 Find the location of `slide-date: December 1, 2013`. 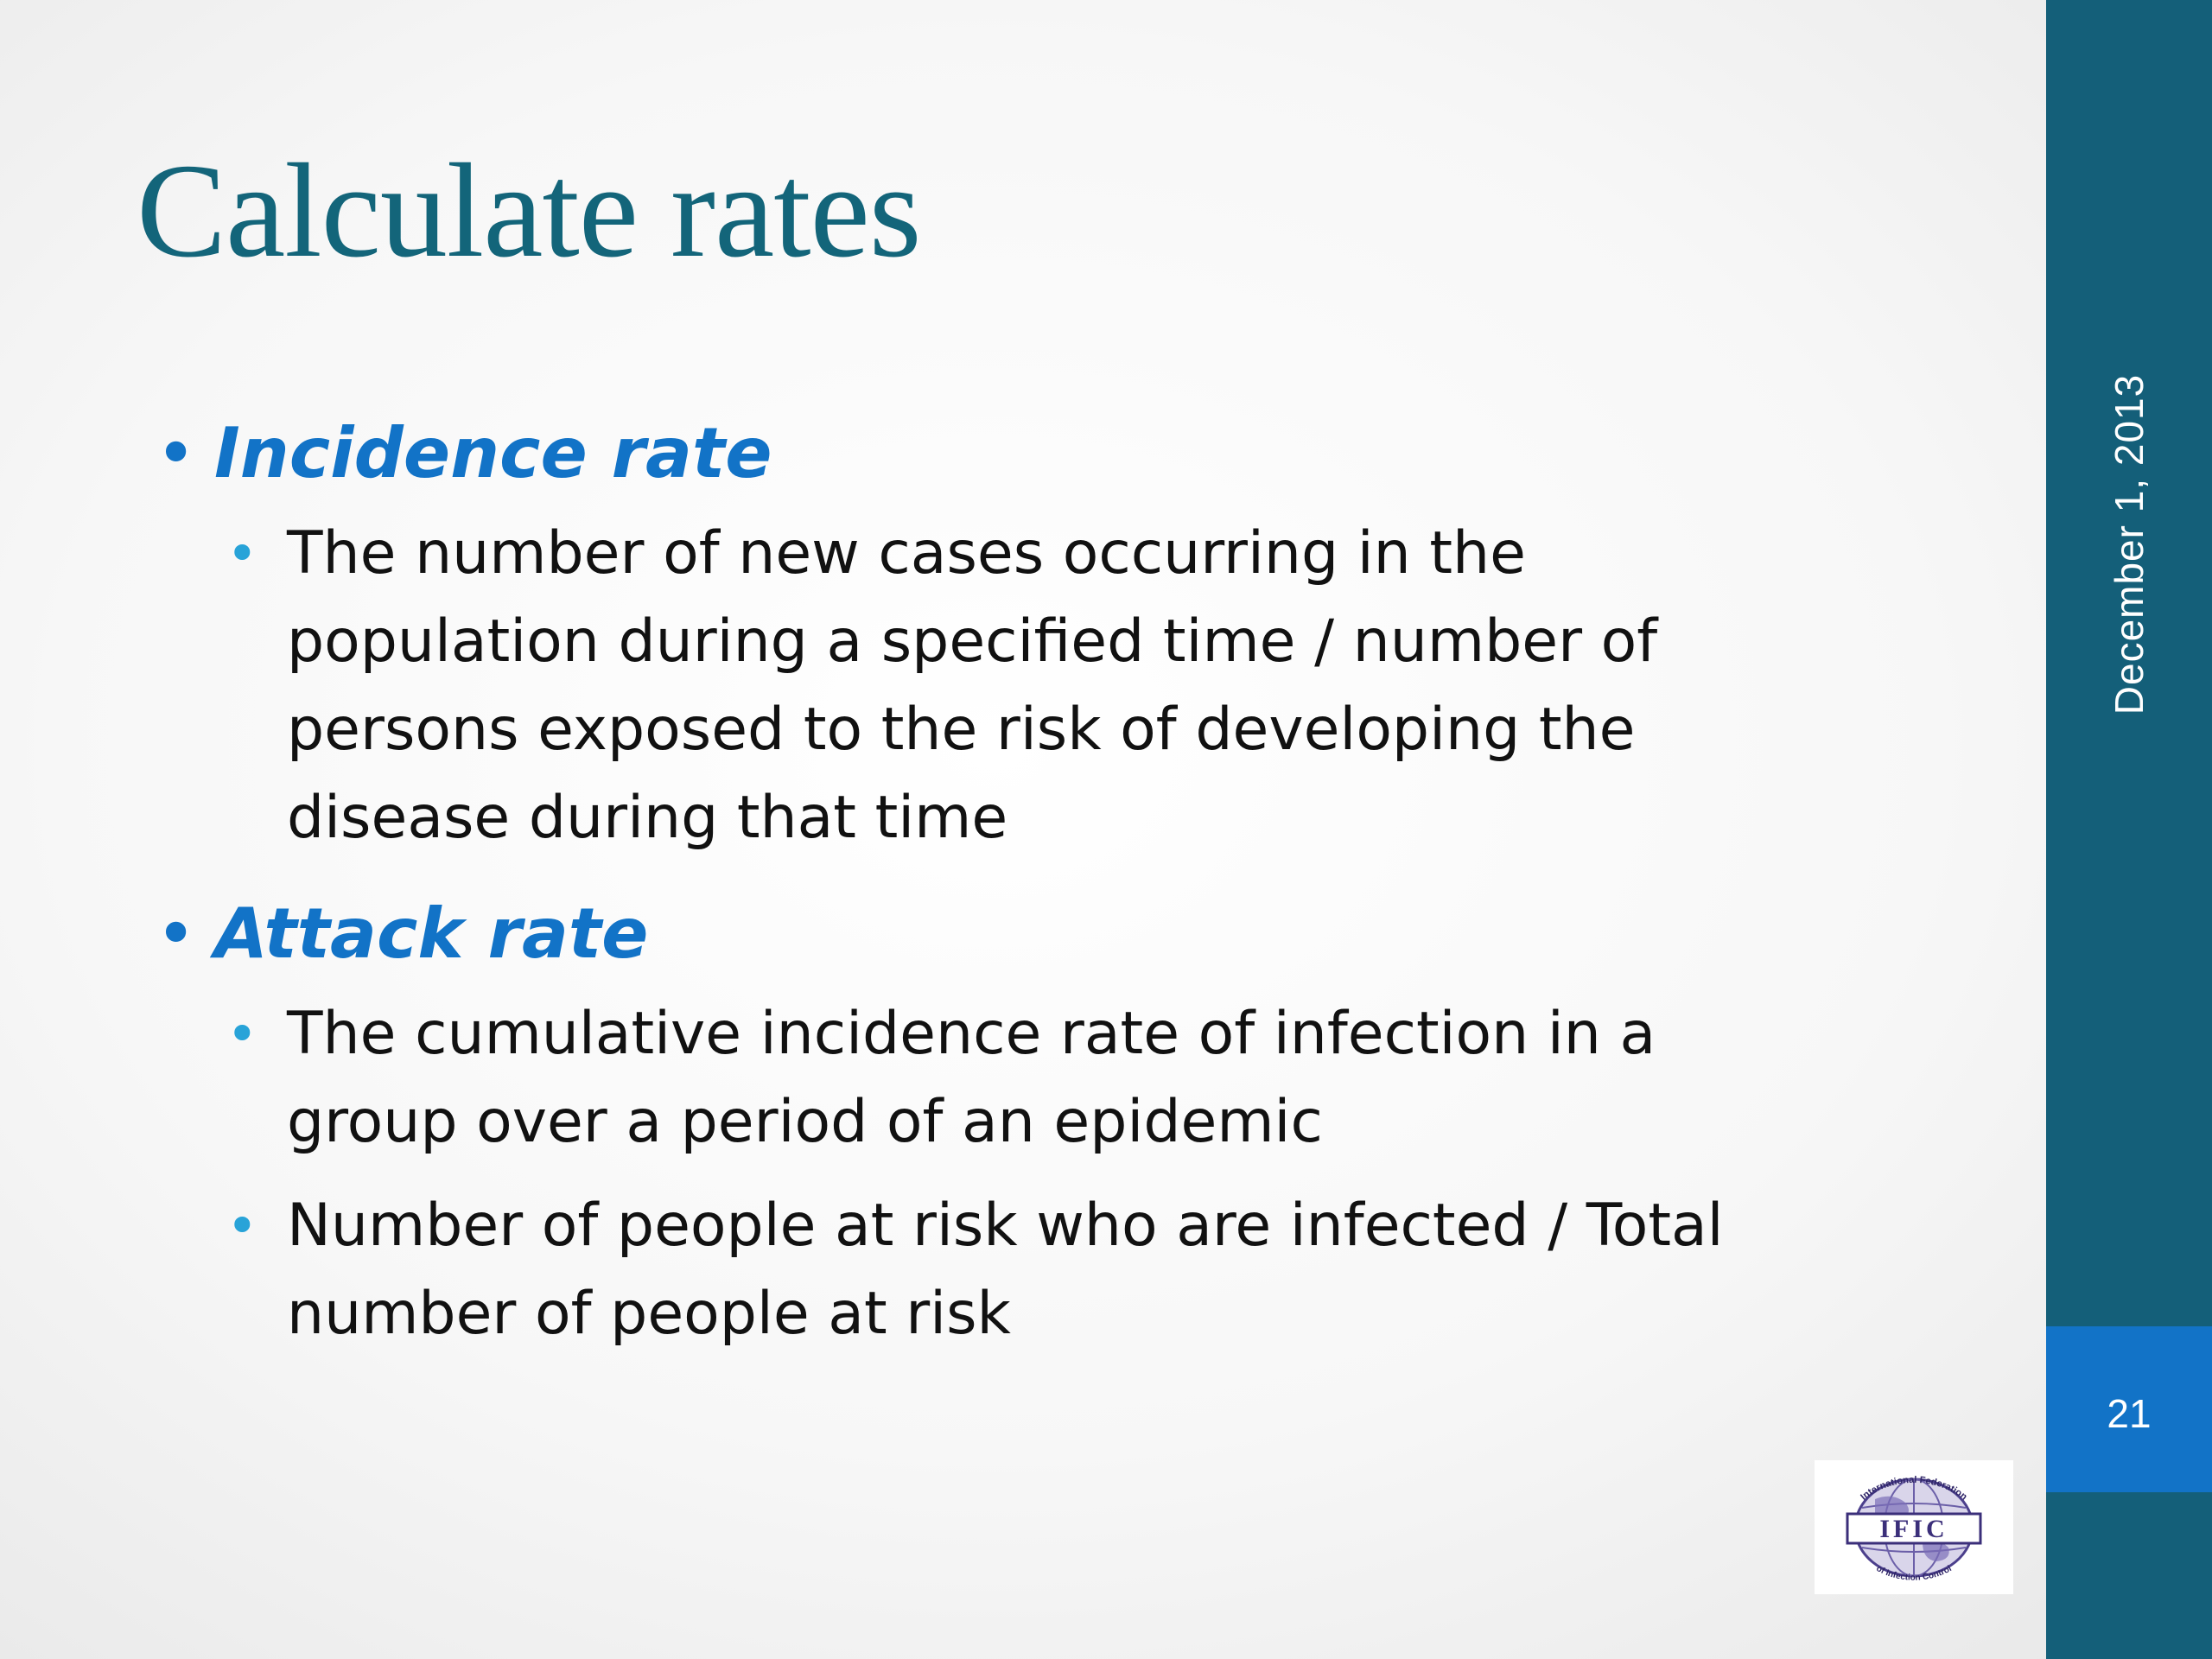

slide-date: December 1, 2013 is located at coordinates (2129, 544).